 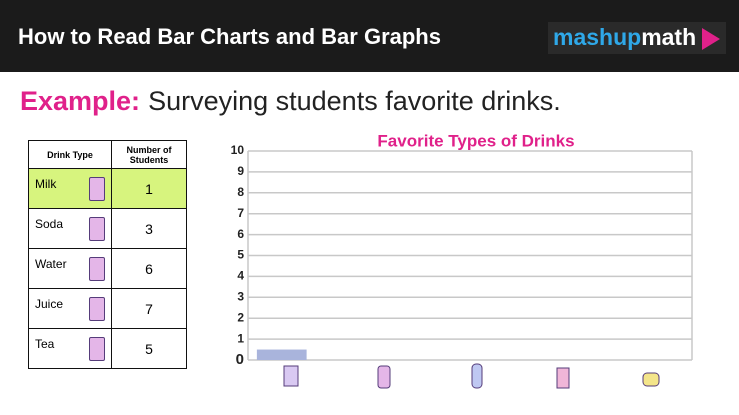 I want to click on icons, so click(x=471, y=376).